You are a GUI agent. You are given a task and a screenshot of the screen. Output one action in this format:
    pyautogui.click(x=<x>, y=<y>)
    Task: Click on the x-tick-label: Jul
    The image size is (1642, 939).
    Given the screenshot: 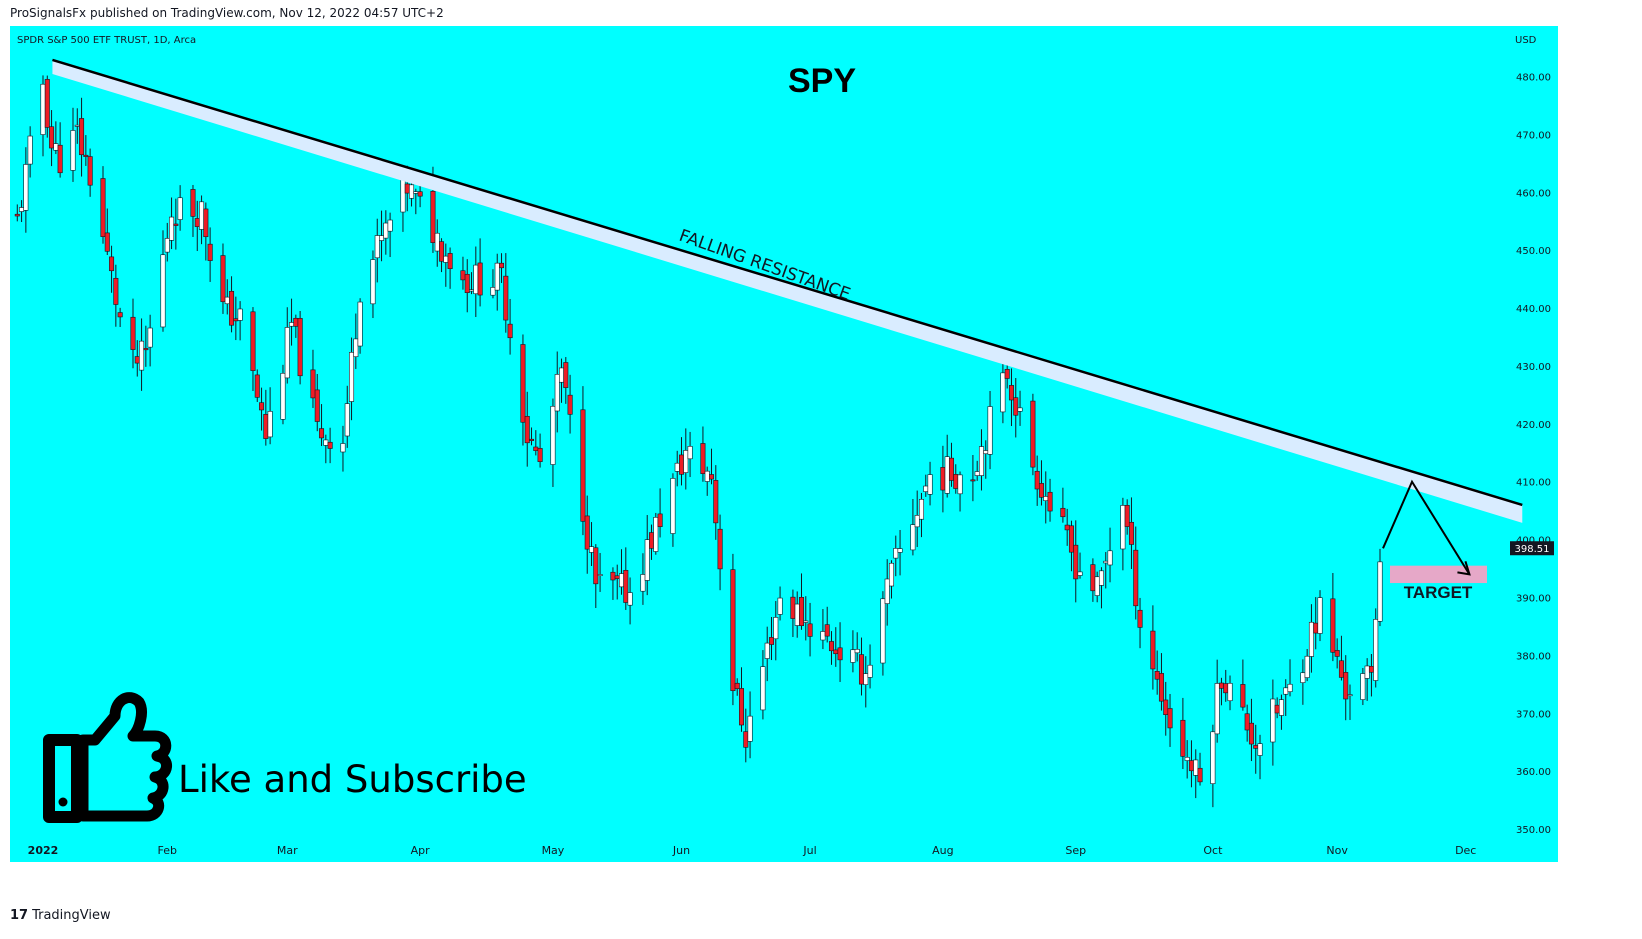 What is the action you would take?
    pyautogui.click(x=809, y=850)
    